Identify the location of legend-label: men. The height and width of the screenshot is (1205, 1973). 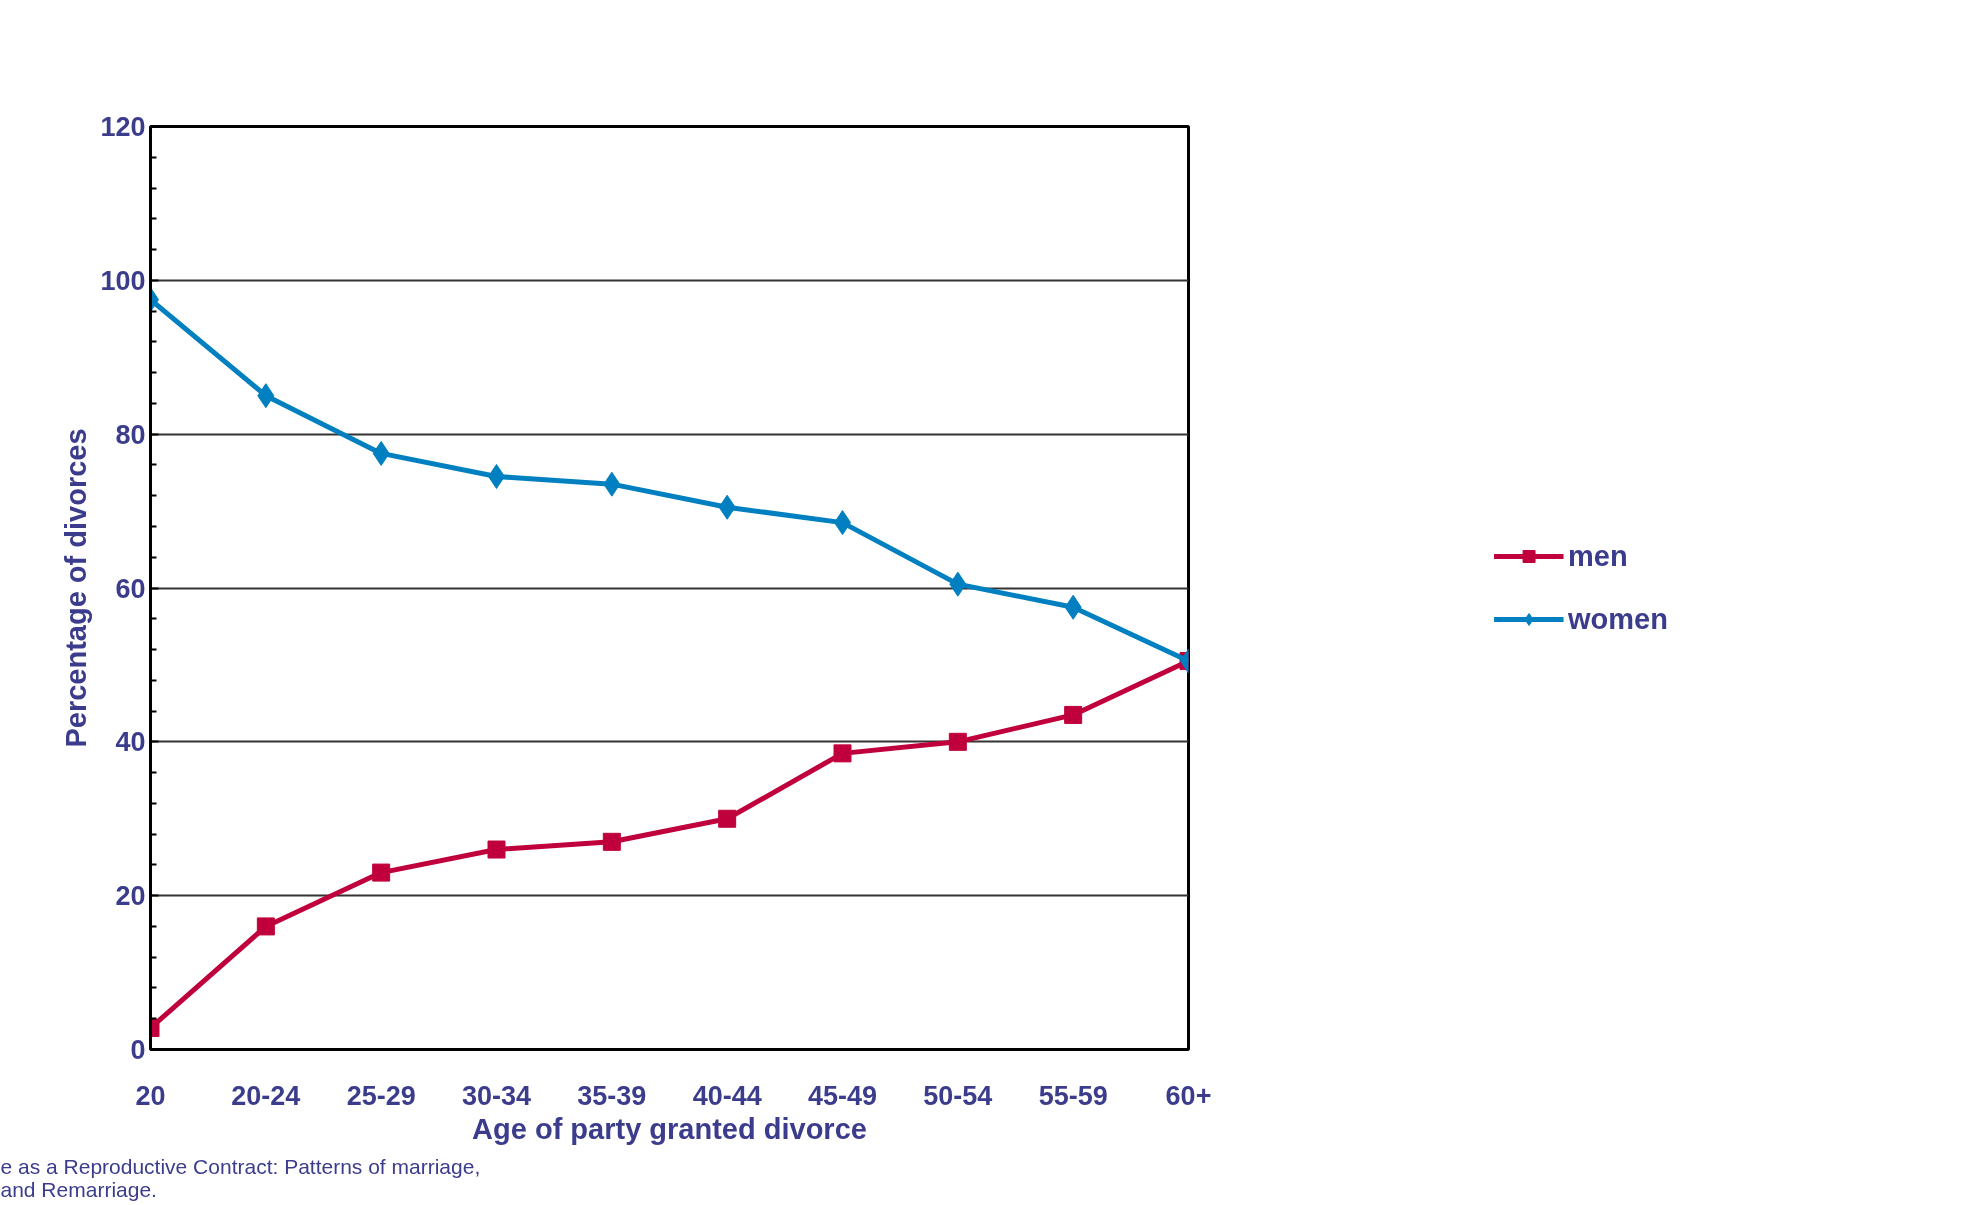
(1598, 556).